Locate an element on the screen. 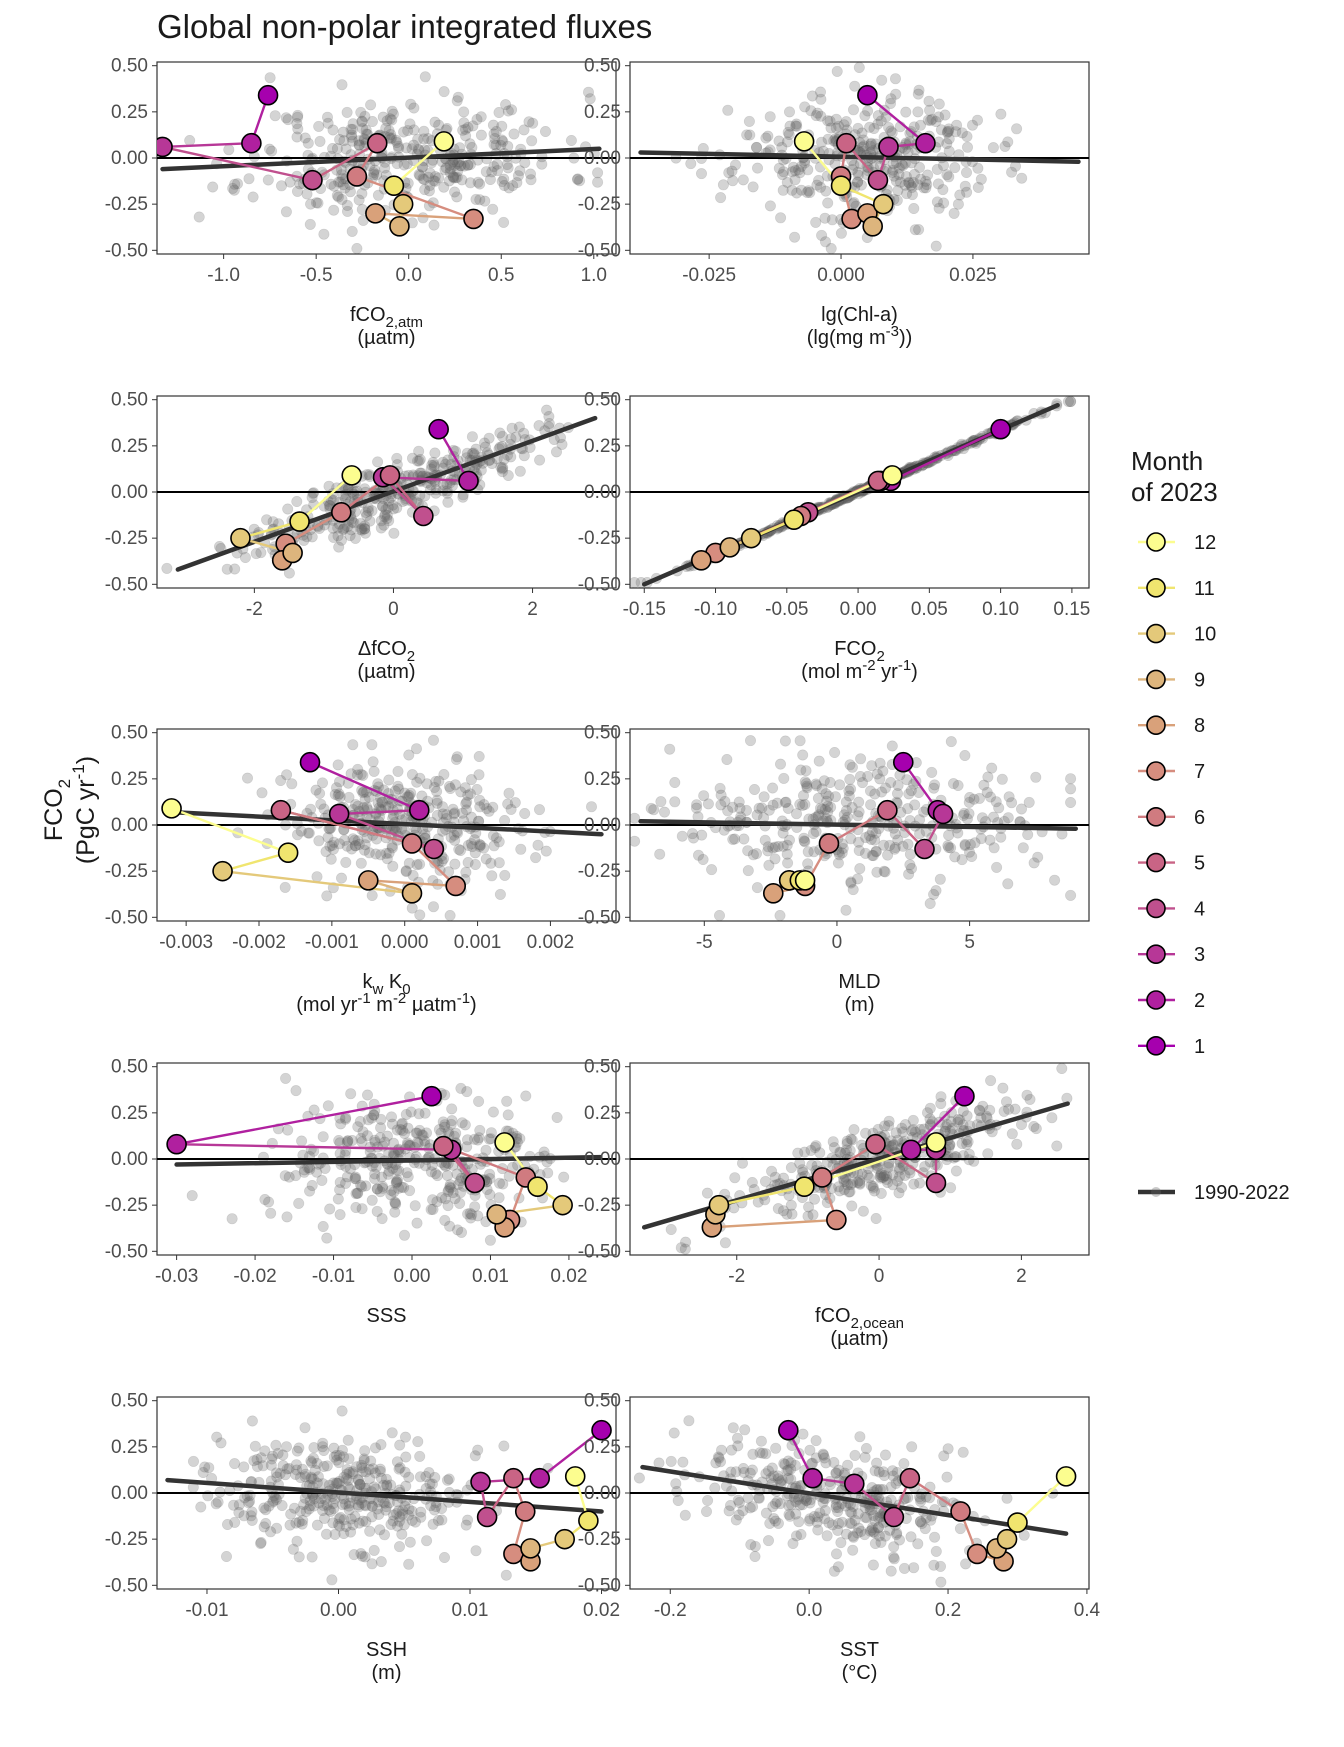  legend-label: 6 is located at coordinates (1199, 818).